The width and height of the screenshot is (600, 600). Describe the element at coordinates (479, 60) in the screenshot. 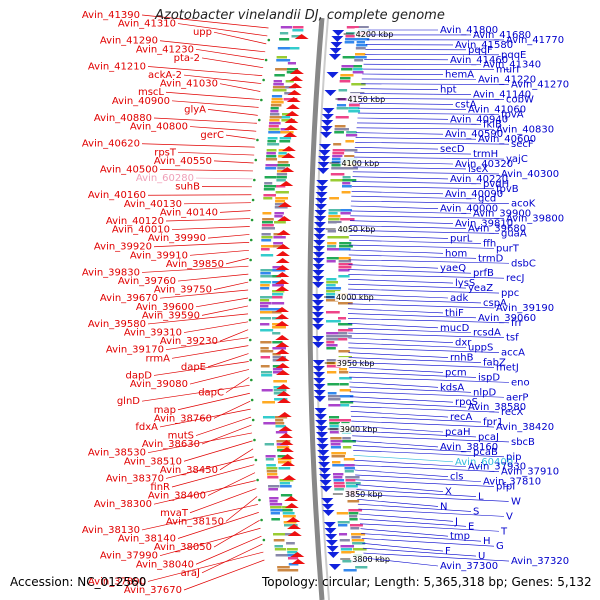

I see `gene-label-right: Avin_41460` at that location.